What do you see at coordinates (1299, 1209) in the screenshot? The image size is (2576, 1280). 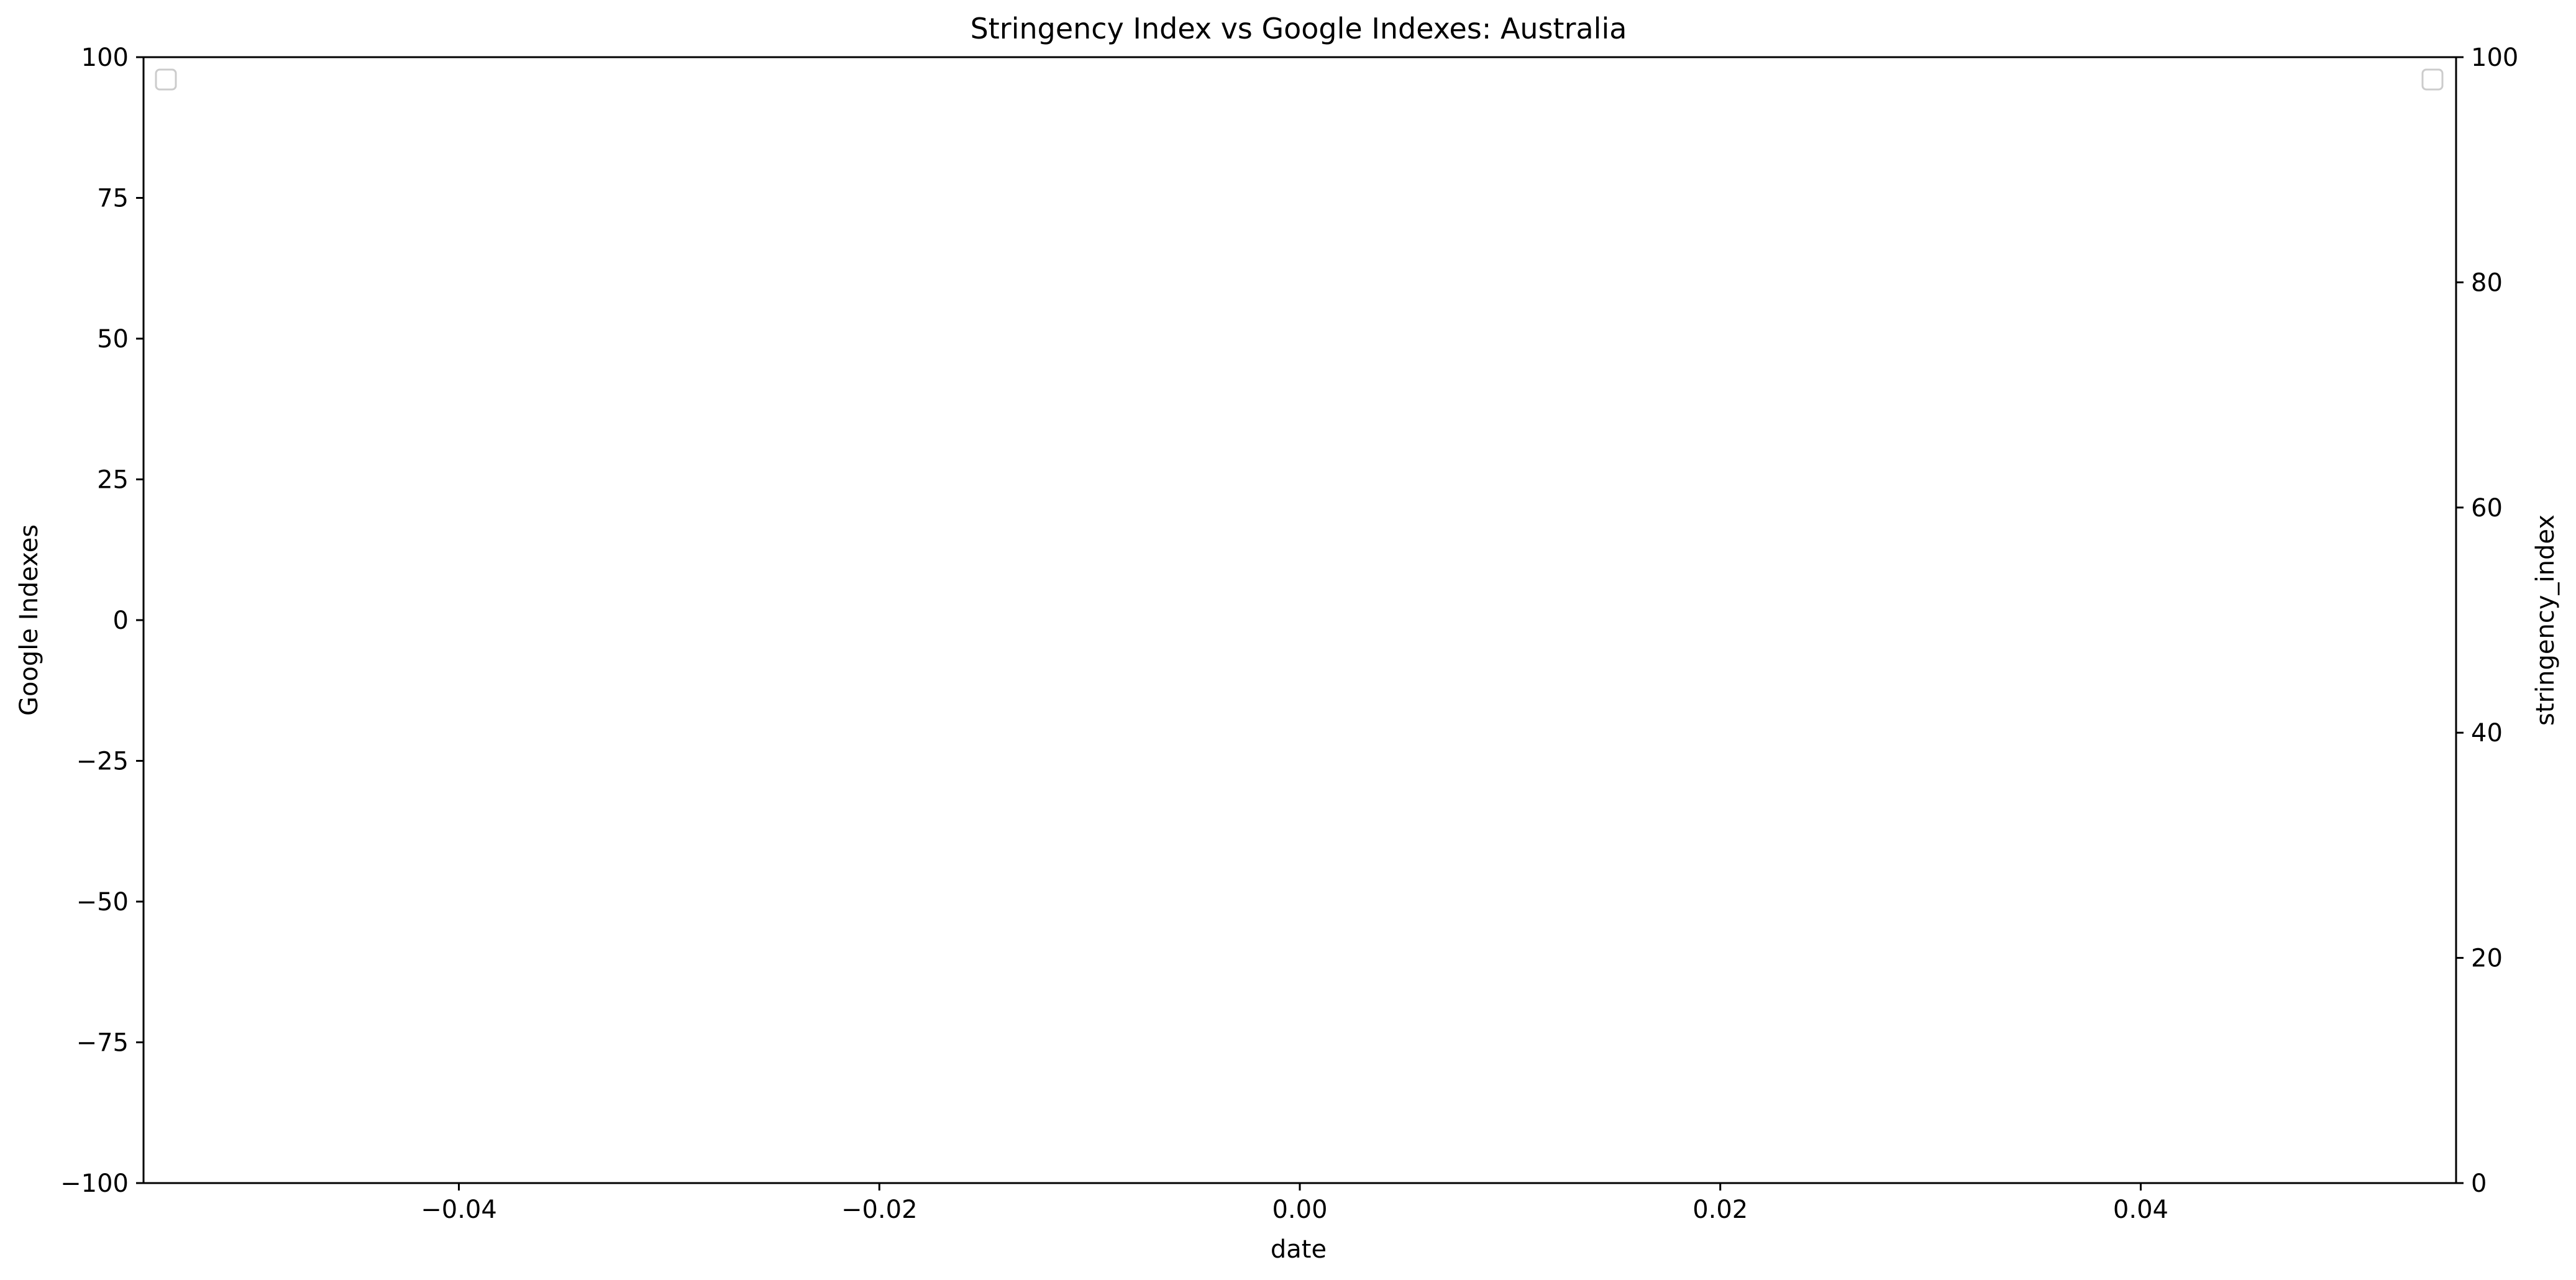 I see `x-tick-label: 0.00` at bounding box center [1299, 1209].